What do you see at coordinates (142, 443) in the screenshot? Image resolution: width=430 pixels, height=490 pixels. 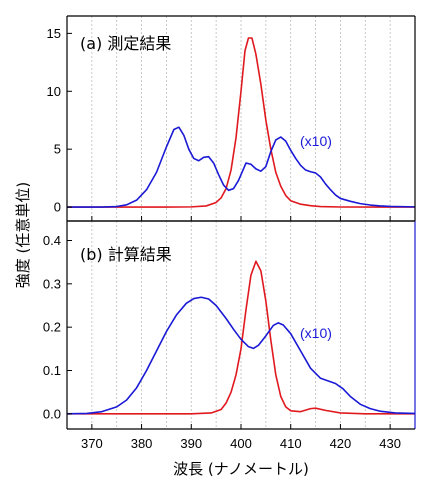 I see `x-tick-label: 380` at bounding box center [142, 443].